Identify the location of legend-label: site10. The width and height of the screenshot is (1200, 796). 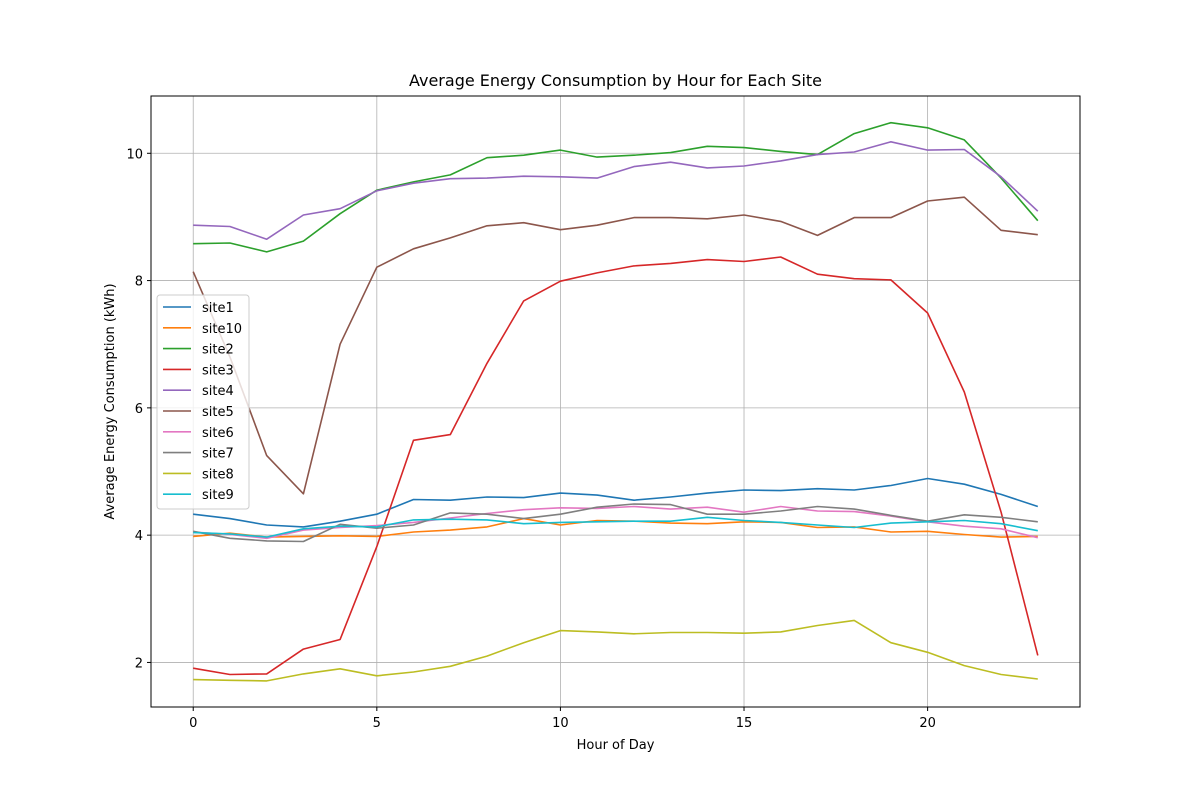
(222, 329).